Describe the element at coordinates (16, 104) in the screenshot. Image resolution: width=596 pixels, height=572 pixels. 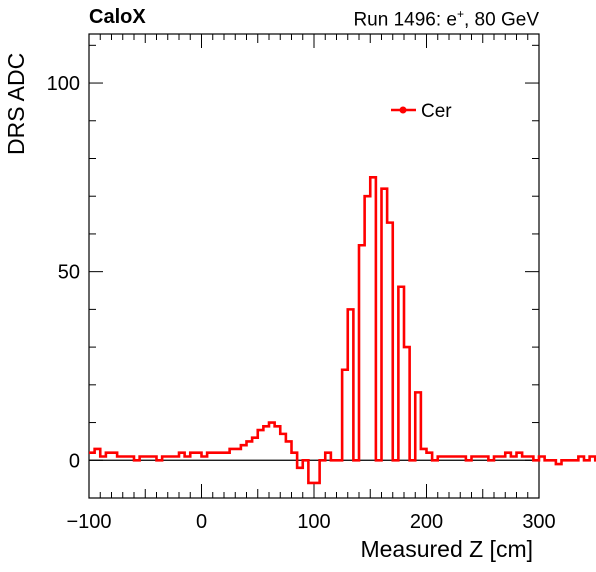
I see `y-axis-label: DRS ADC` at that location.